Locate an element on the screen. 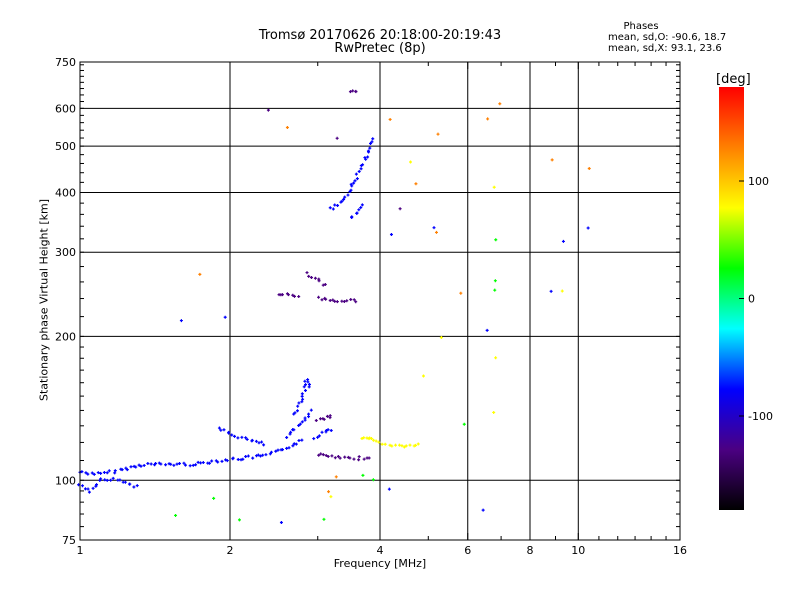 This screenshot has width=800, height=600. colorbar-tick-label: -100 is located at coordinates (760, 416).